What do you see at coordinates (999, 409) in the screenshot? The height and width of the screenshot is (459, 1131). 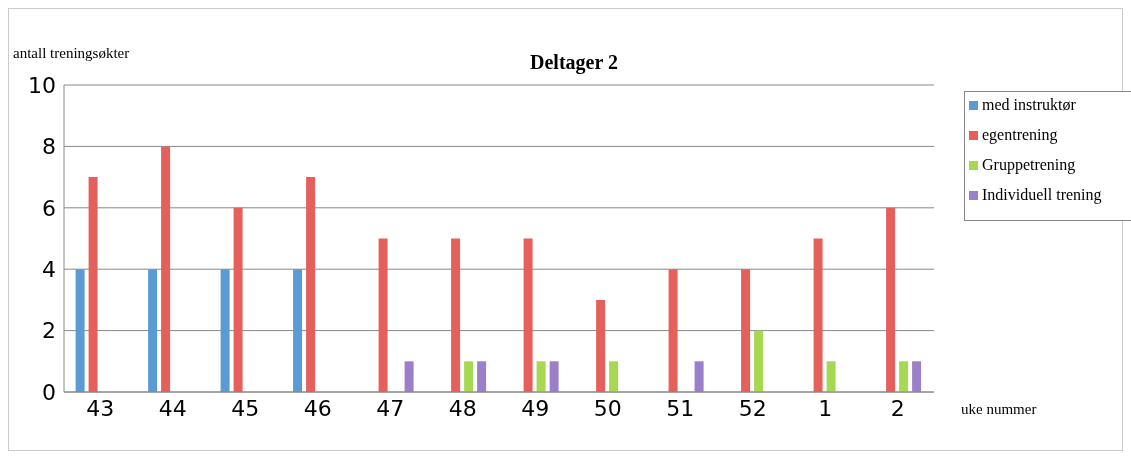 I see `x-axis-title: uke nummer` at bounding box center [999, 409].